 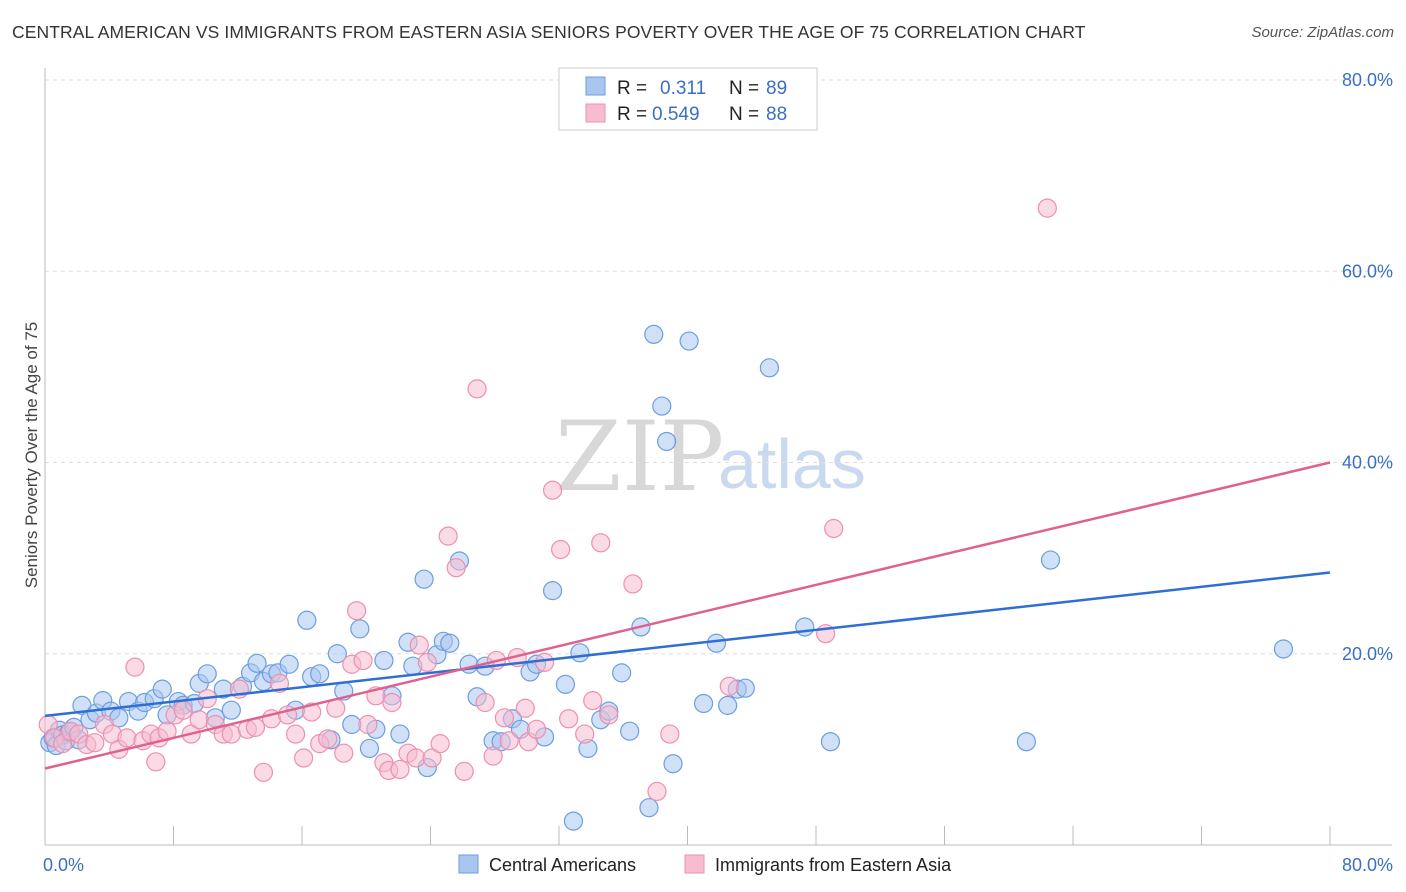 I want to click on bottom-legend-swatch-central-americans, so click(x=468, y=864).